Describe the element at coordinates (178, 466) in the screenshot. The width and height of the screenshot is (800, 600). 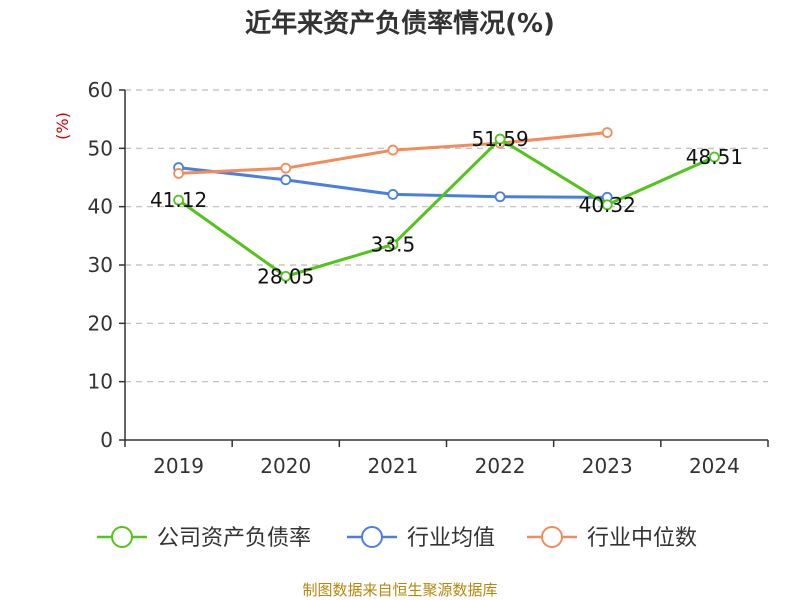
I see `x-tick-label: 2019` at that location.